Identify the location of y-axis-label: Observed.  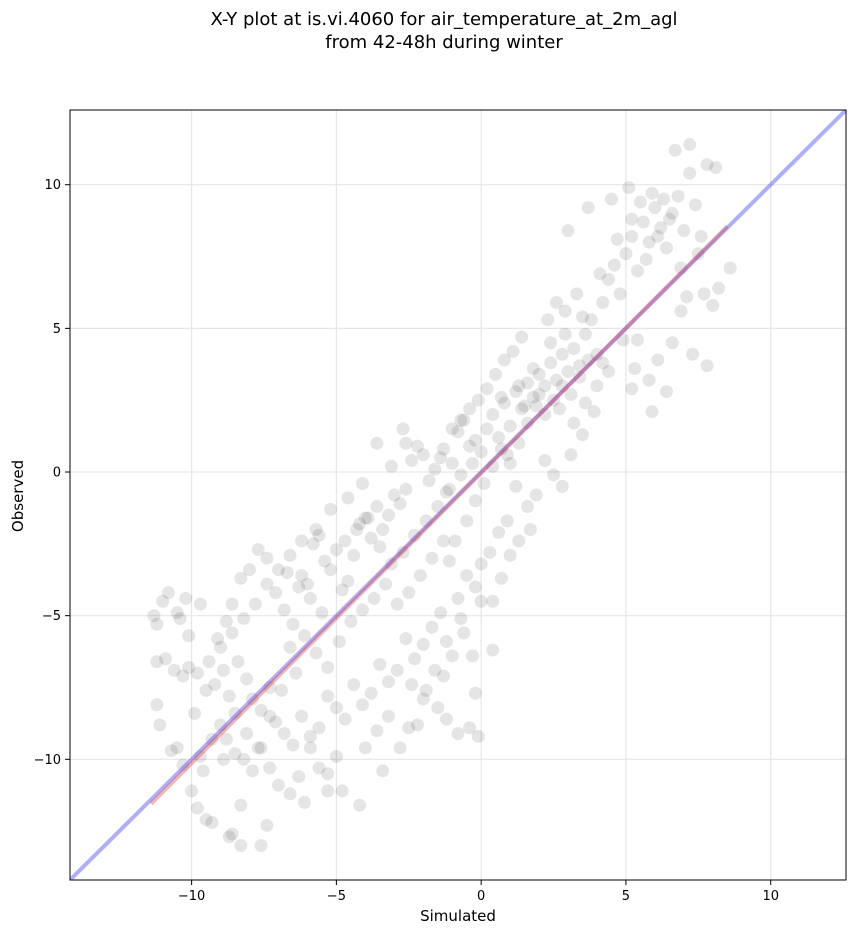
(18, 496).